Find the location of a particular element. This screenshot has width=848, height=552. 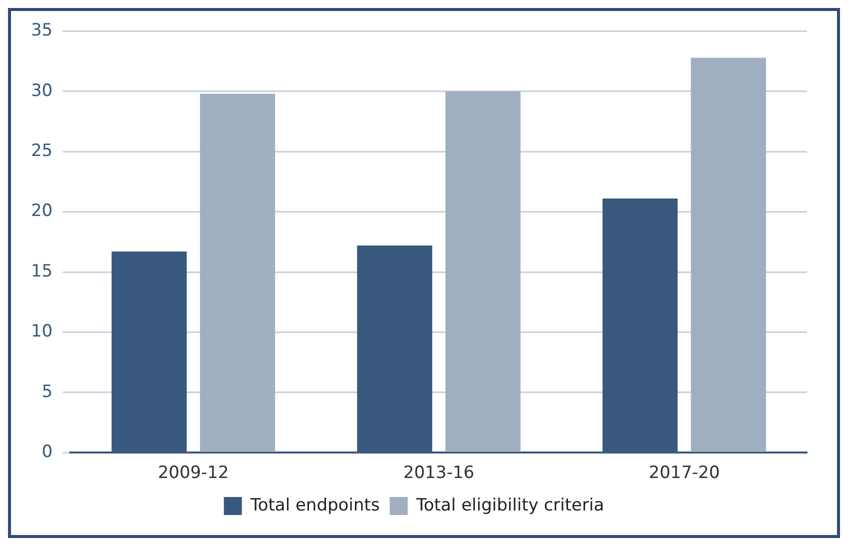

x-tick-label: 2013-16 is located at coordinates (438, 473).